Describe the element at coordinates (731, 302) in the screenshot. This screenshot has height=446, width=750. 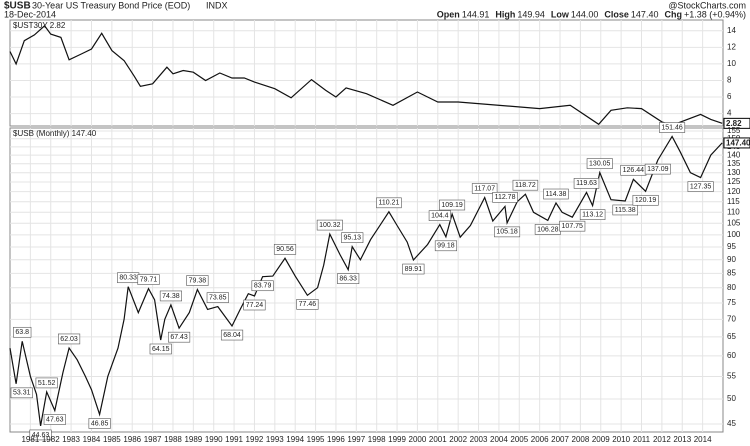
I see `y-tick-label: 75` at that location.